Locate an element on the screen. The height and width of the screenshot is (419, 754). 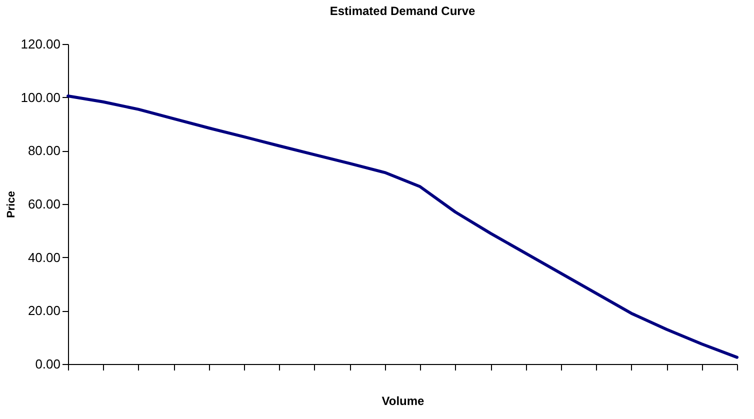
y-tick-label: 80.00 is located at coordinates (44, 150).